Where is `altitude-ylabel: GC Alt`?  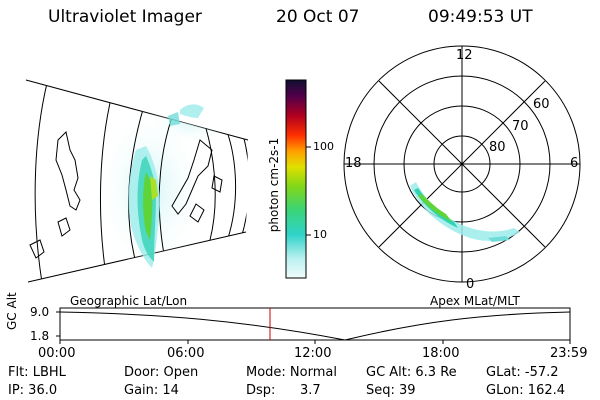
altitude-ylabel: GC Alt is located at coordinates (12, 311).